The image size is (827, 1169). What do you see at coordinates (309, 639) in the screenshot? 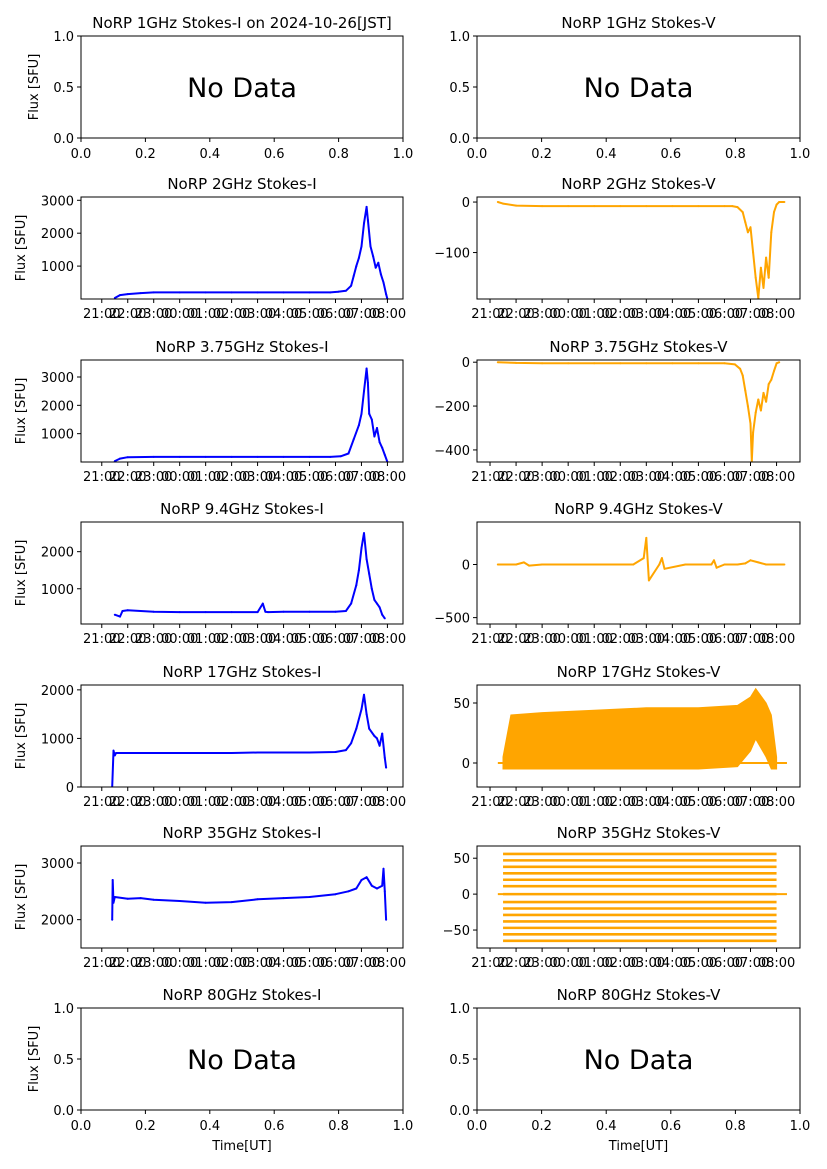
I see `x-tick-label: 05:00` at bounding box center [309, 639].